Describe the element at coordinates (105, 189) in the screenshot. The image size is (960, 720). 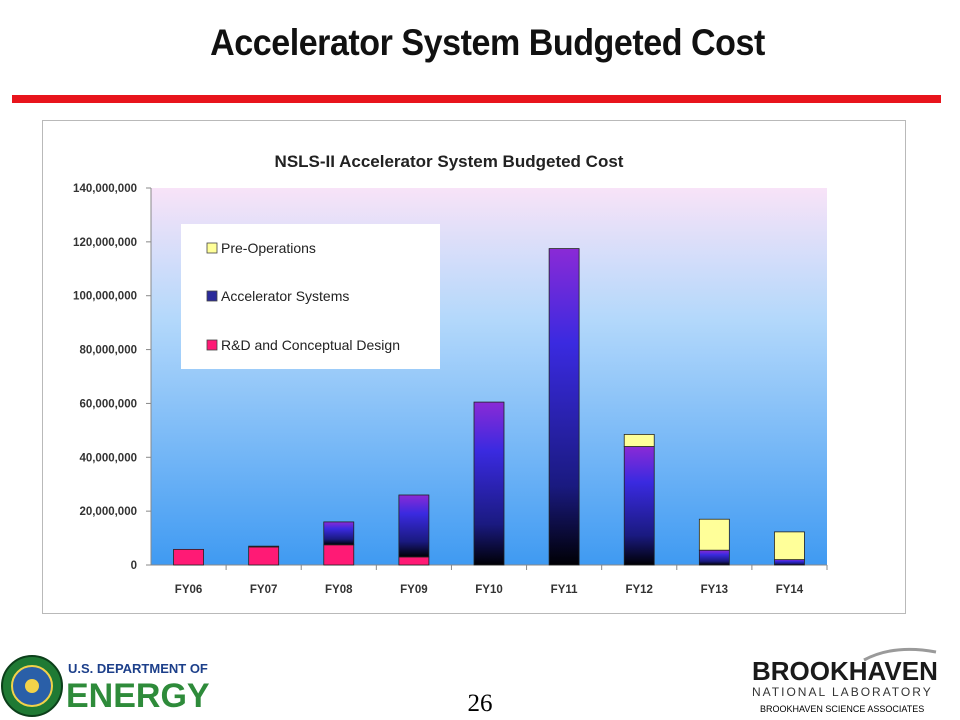
I see `y-tick-label: 140,000,000` at that location.